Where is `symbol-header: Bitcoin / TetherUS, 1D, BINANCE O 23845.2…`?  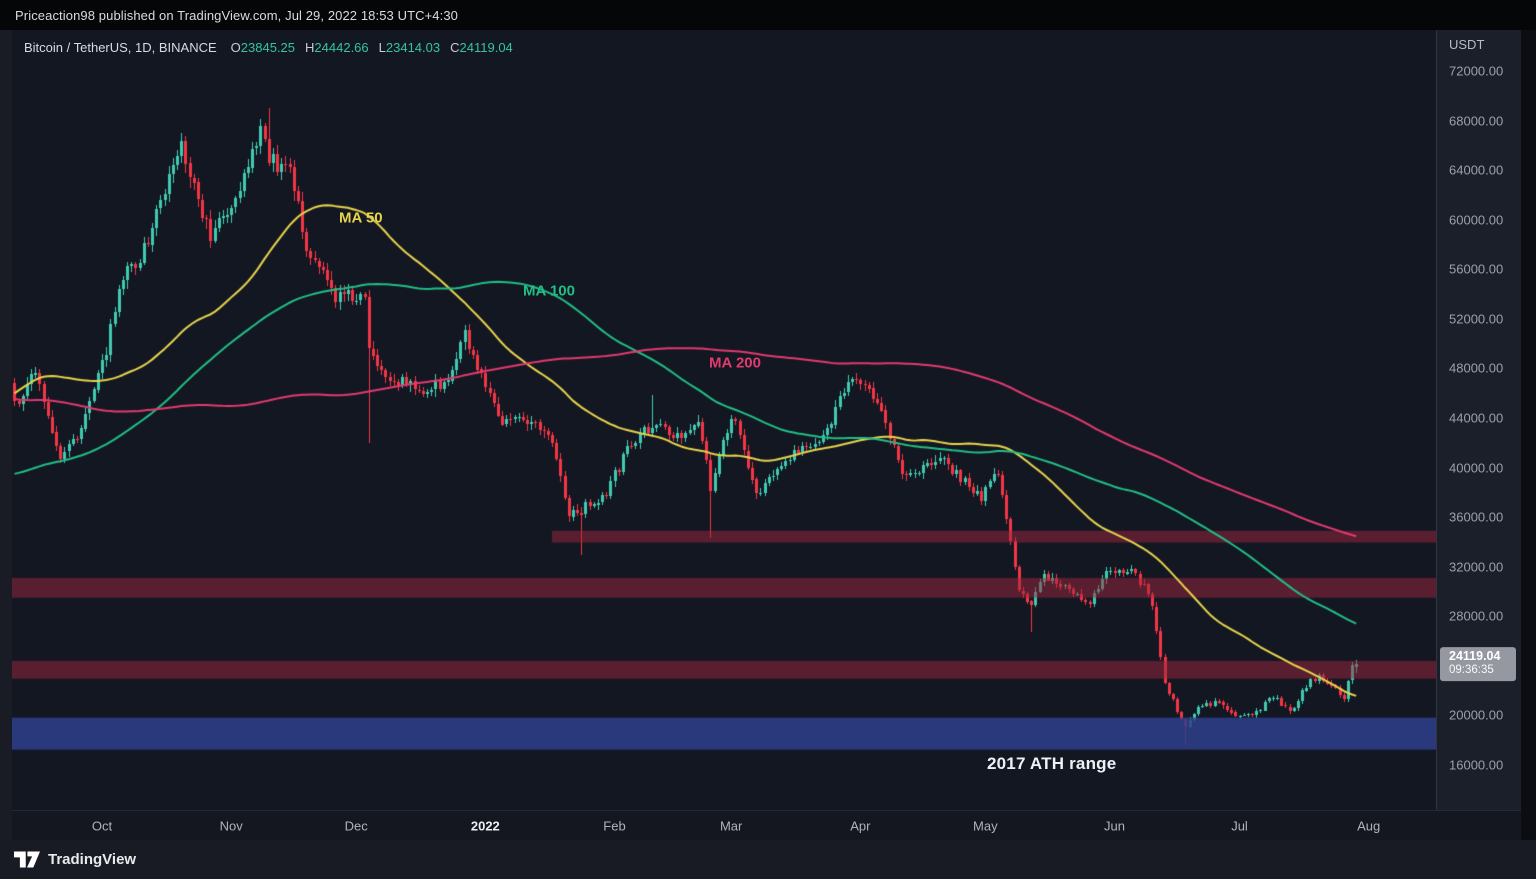 symbol-header: Bitcoin / TetherUS, 1D, BINANCE O 23845.2… is located at coordinates (268, 47).